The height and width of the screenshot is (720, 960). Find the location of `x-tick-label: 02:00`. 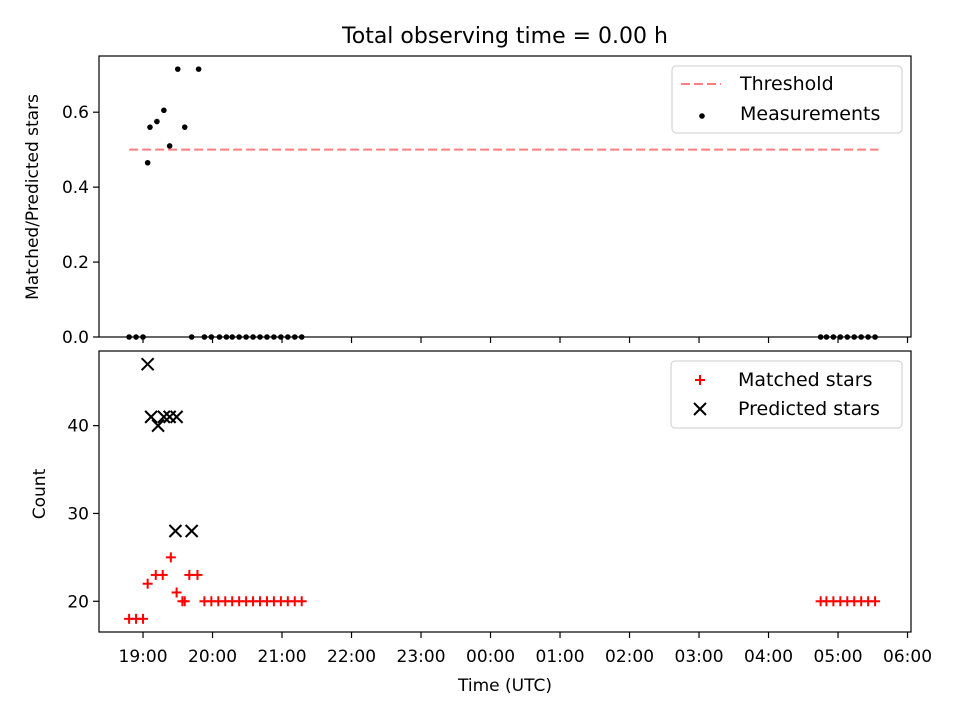

x-tick-label: 02:00 is located at coordinates (629, 657).